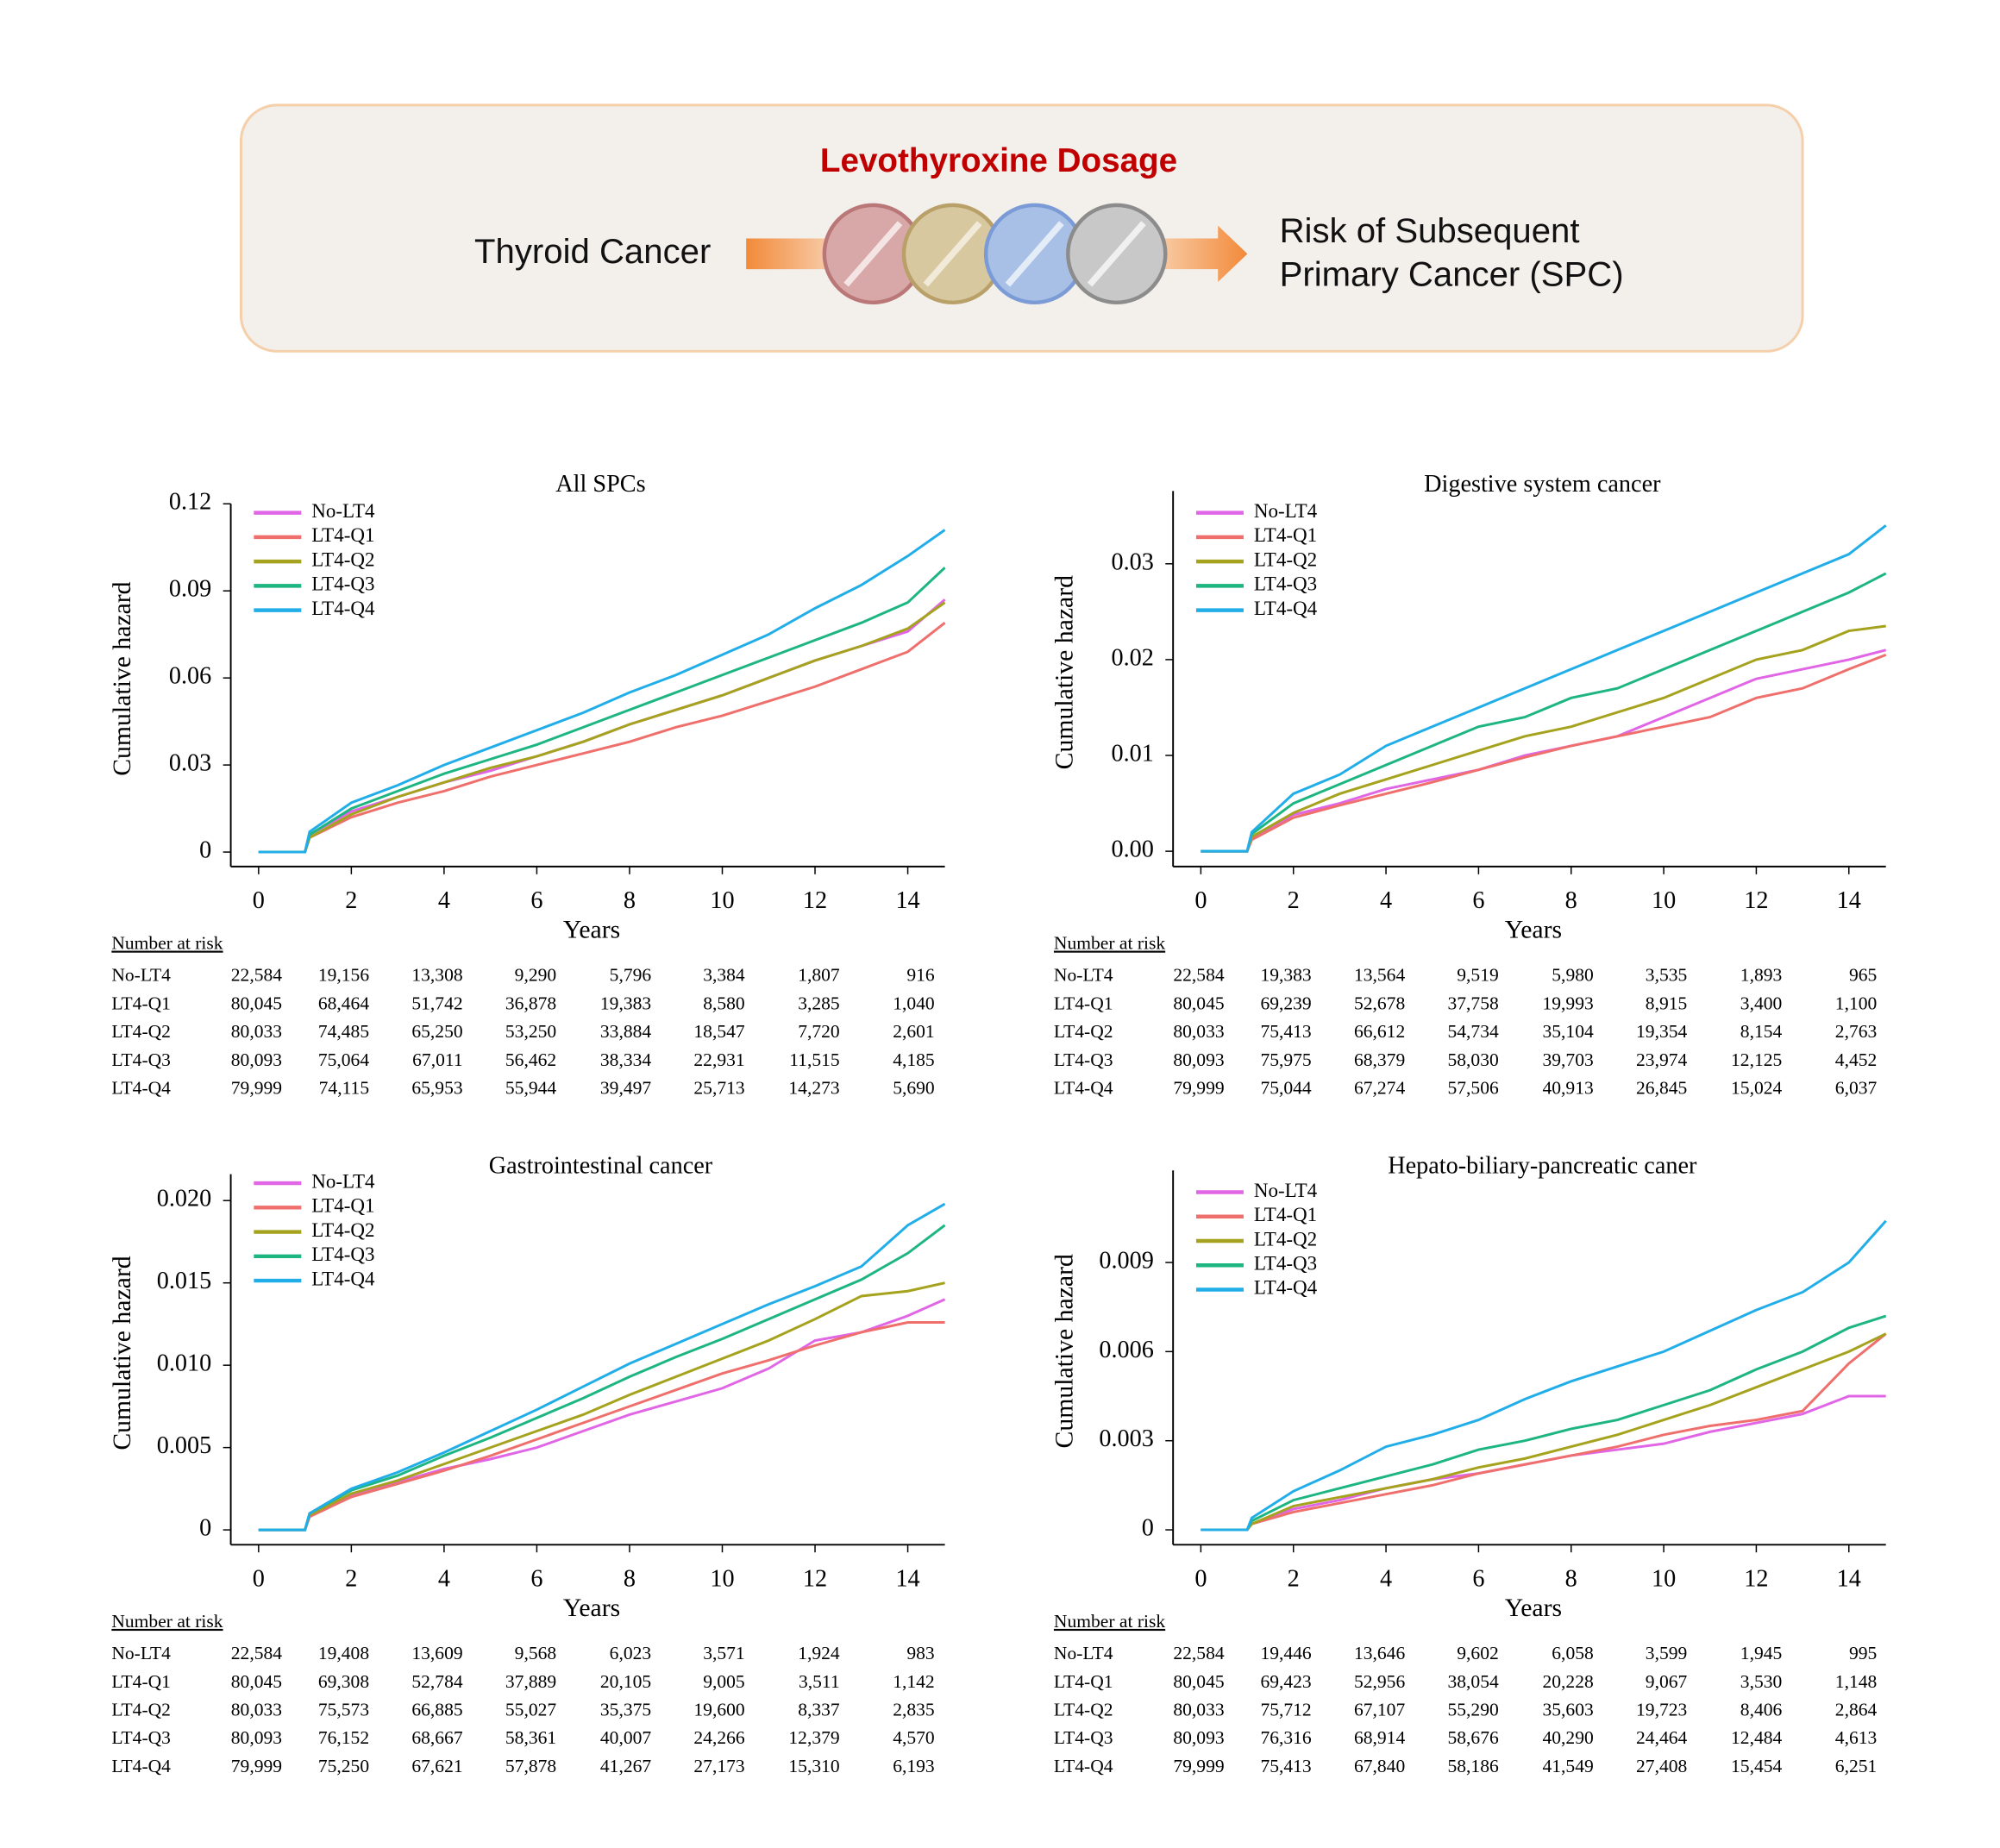 The image size is (2000, 1848). I want to click on risk-cell: 5,796, so click(631, 975).